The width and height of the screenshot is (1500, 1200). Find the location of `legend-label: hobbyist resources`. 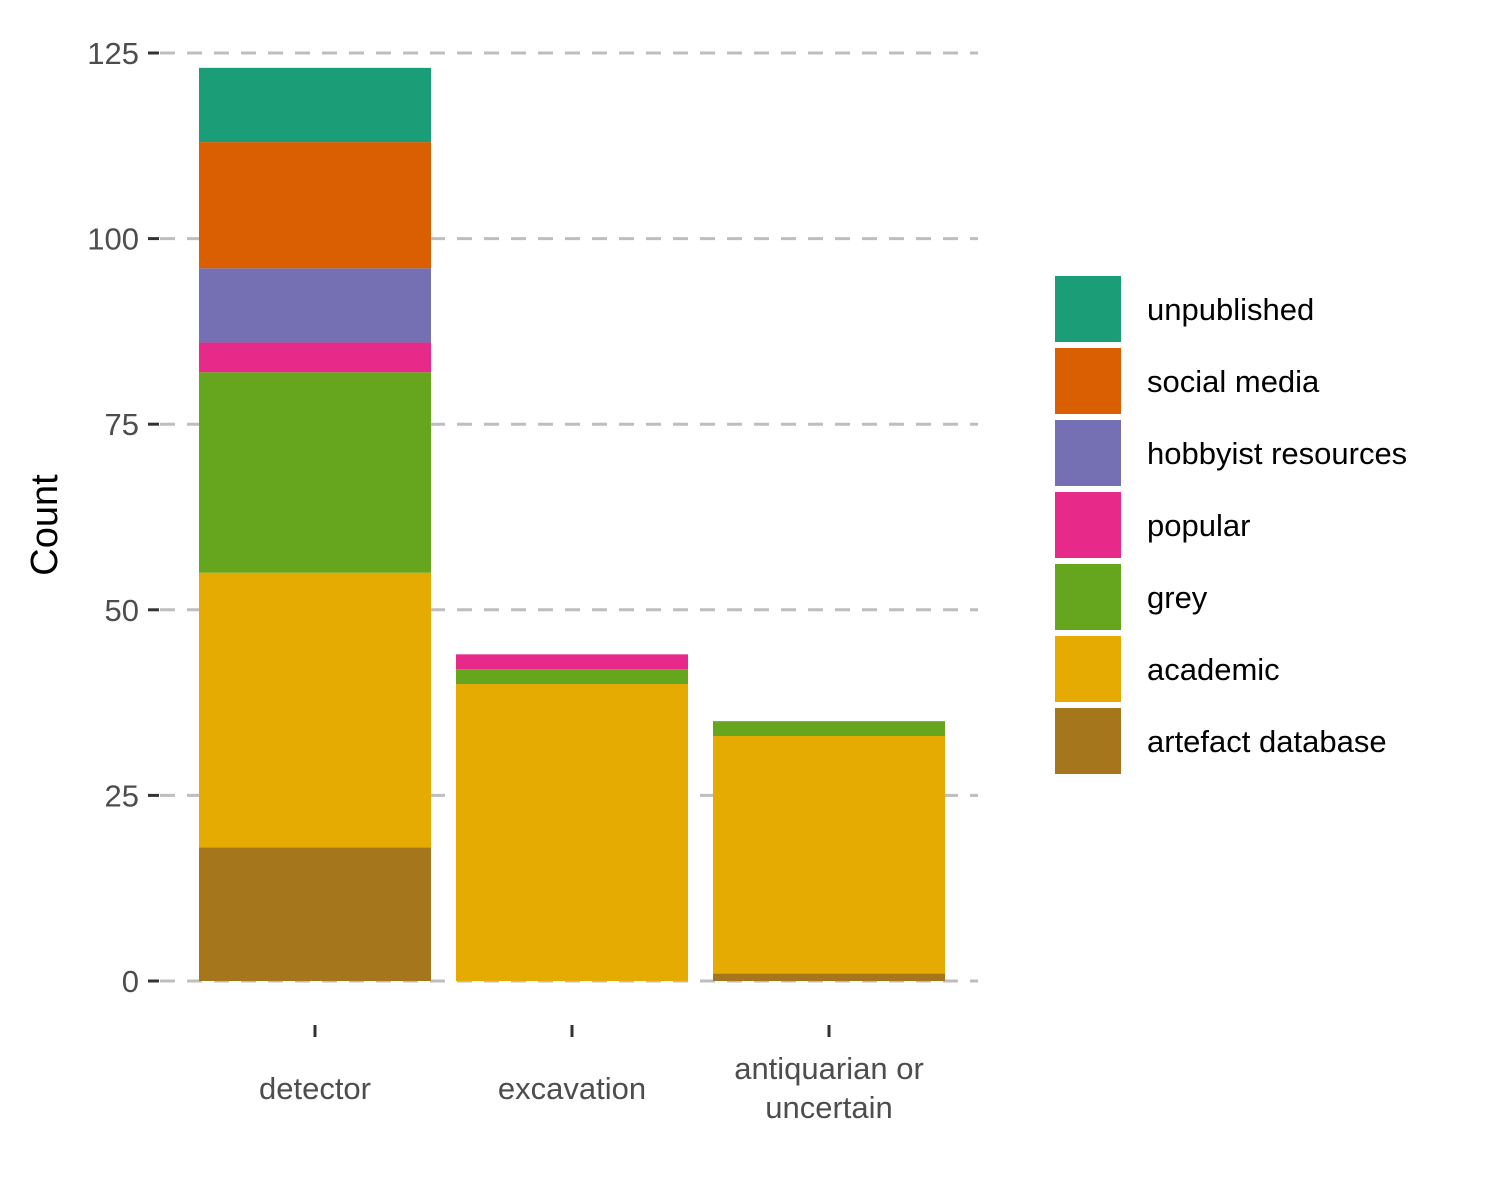

legend-label: hobbyist resources is located at coordinates (1277, 453).